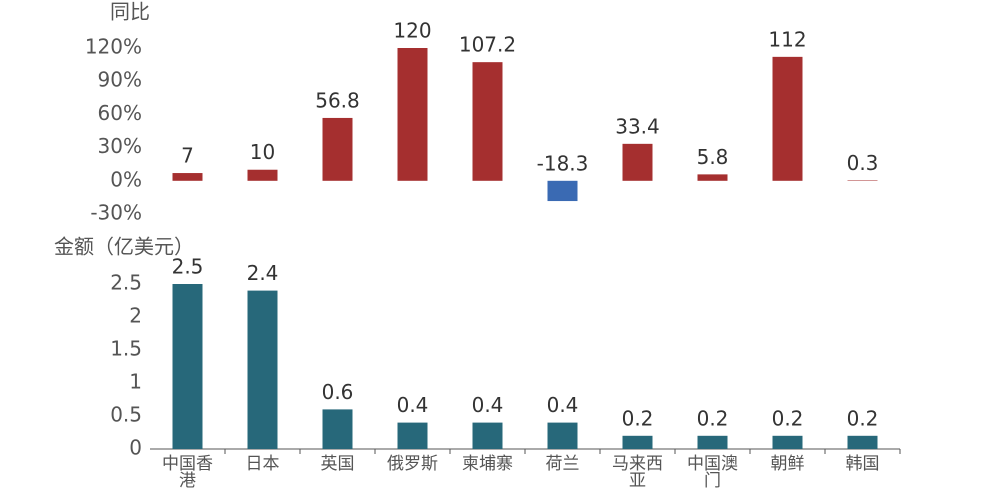 The image size is (1000, 500). I want to click on y-tick-label: 30%, so click(120, 146).